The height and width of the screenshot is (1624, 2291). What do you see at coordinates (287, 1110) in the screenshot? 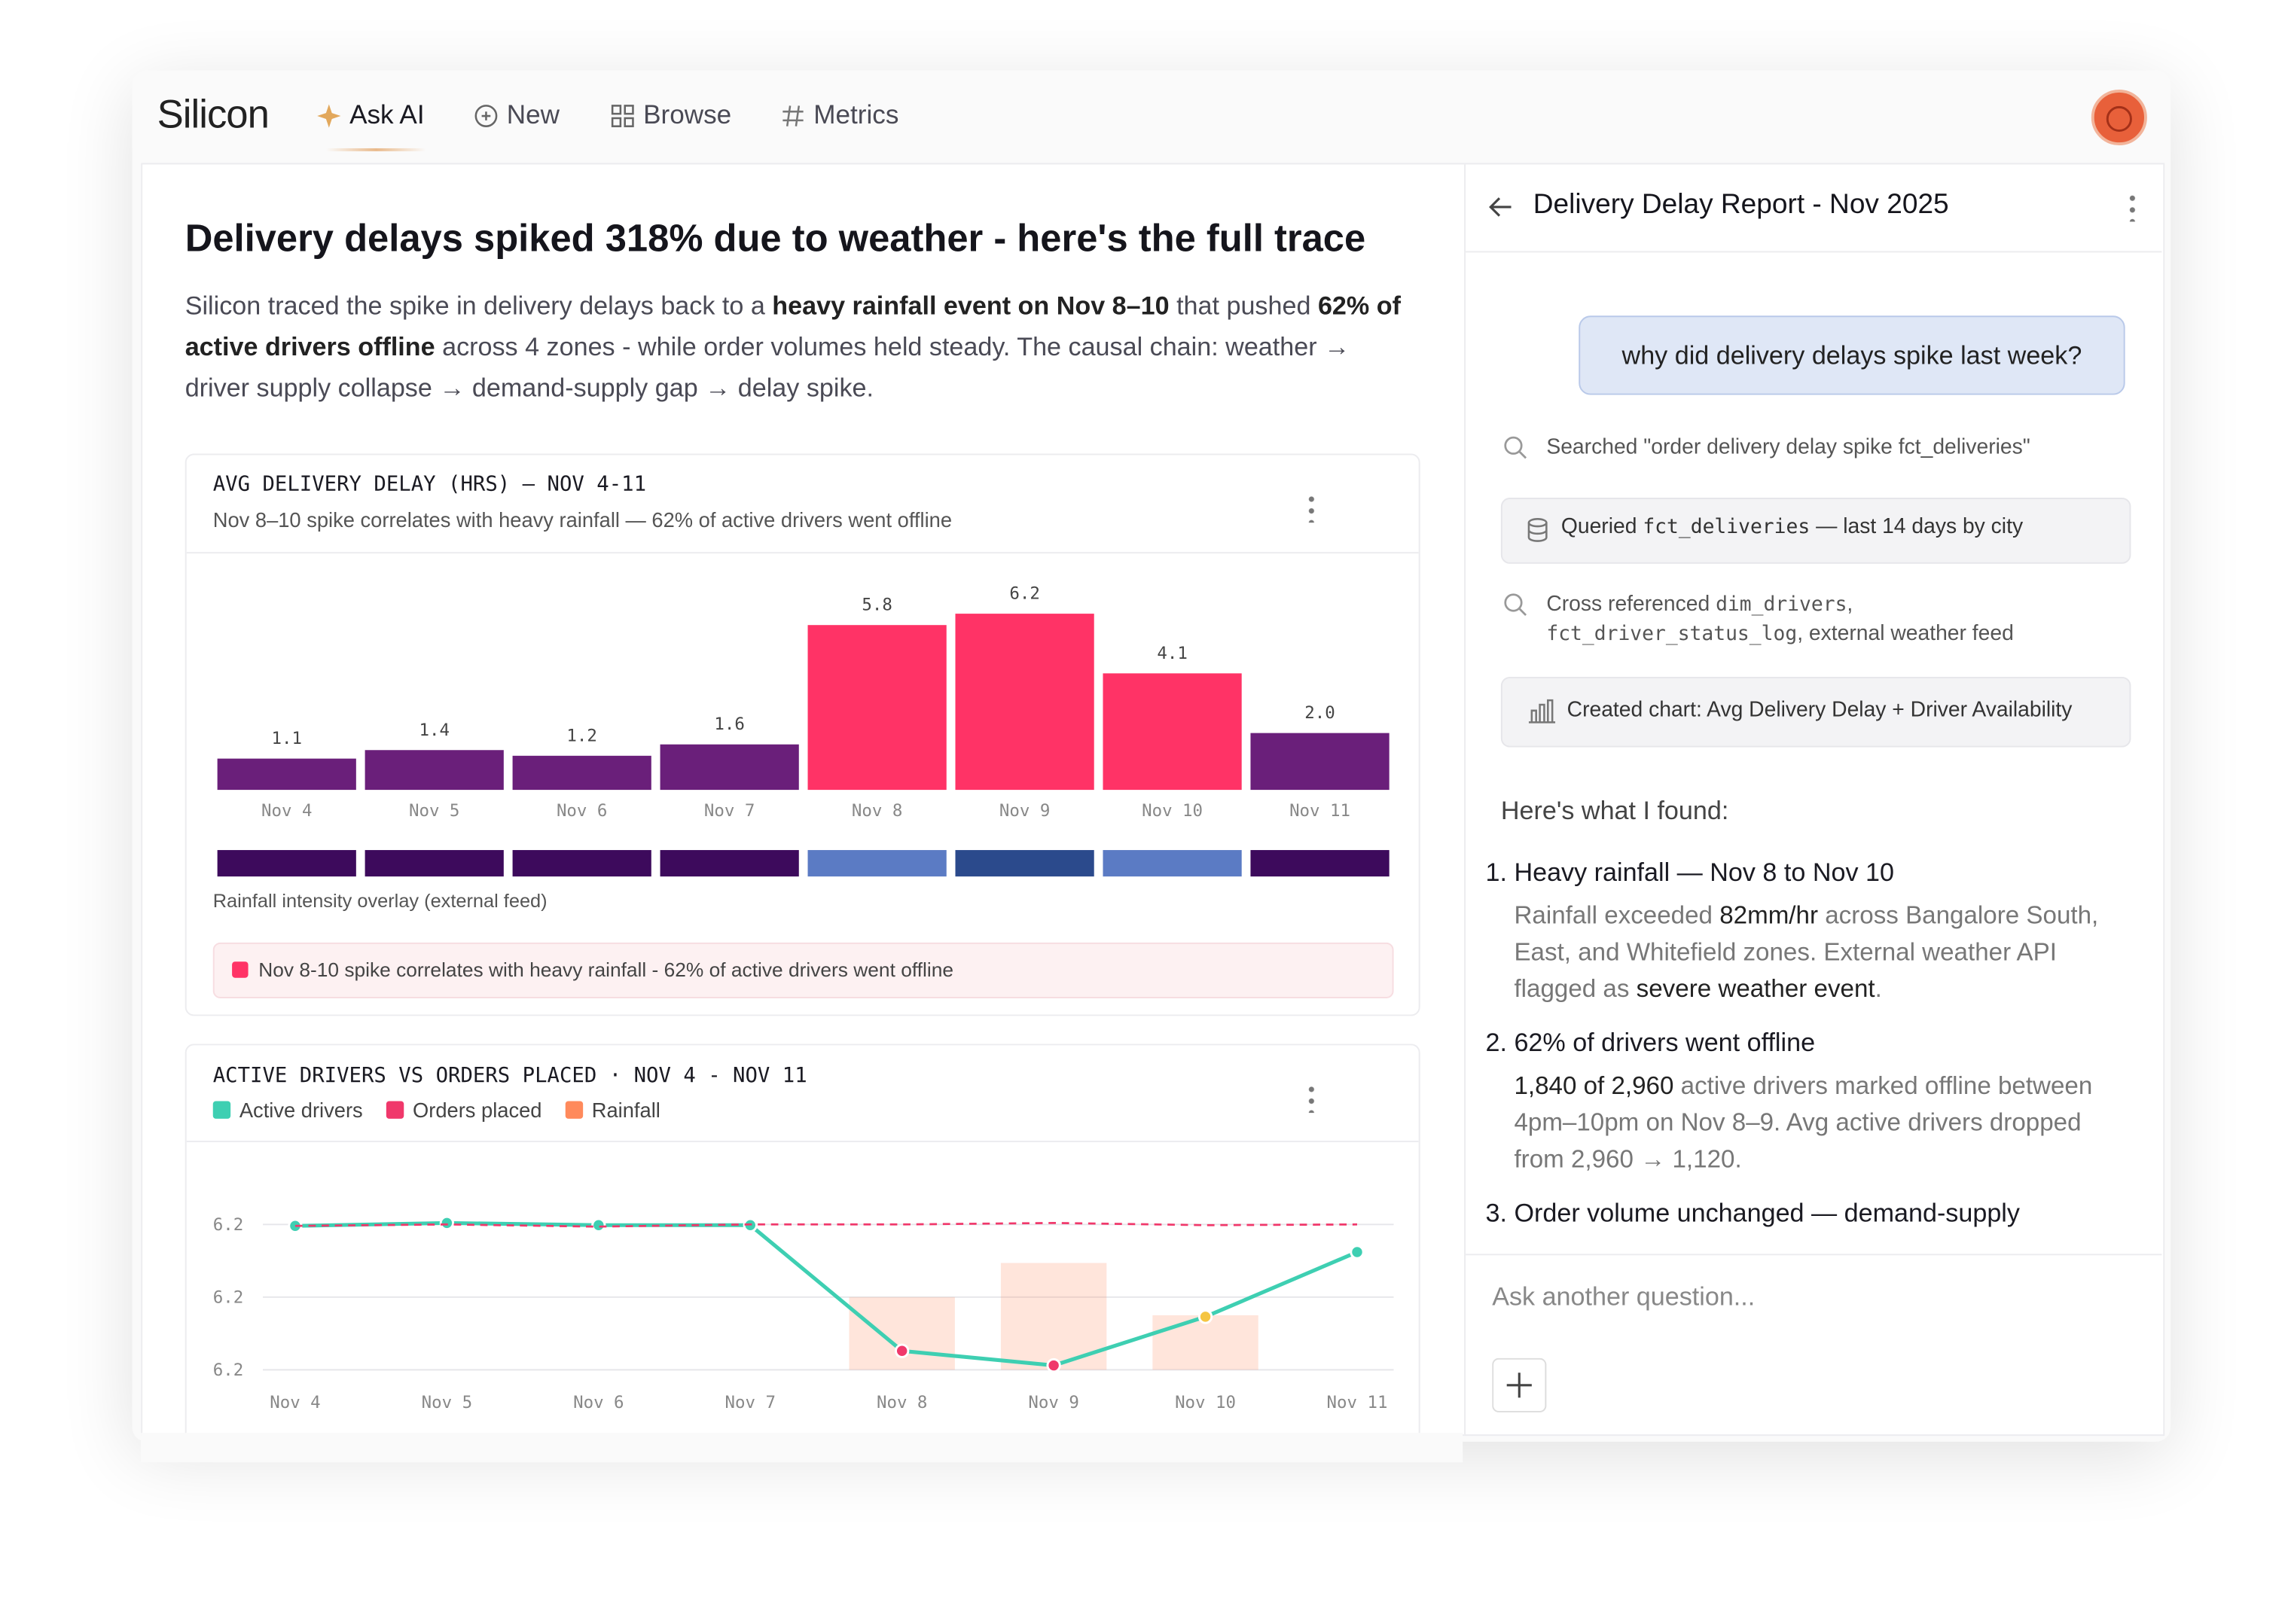
I see `legend-item: Active drivers` at bounding box center [287, 1110].